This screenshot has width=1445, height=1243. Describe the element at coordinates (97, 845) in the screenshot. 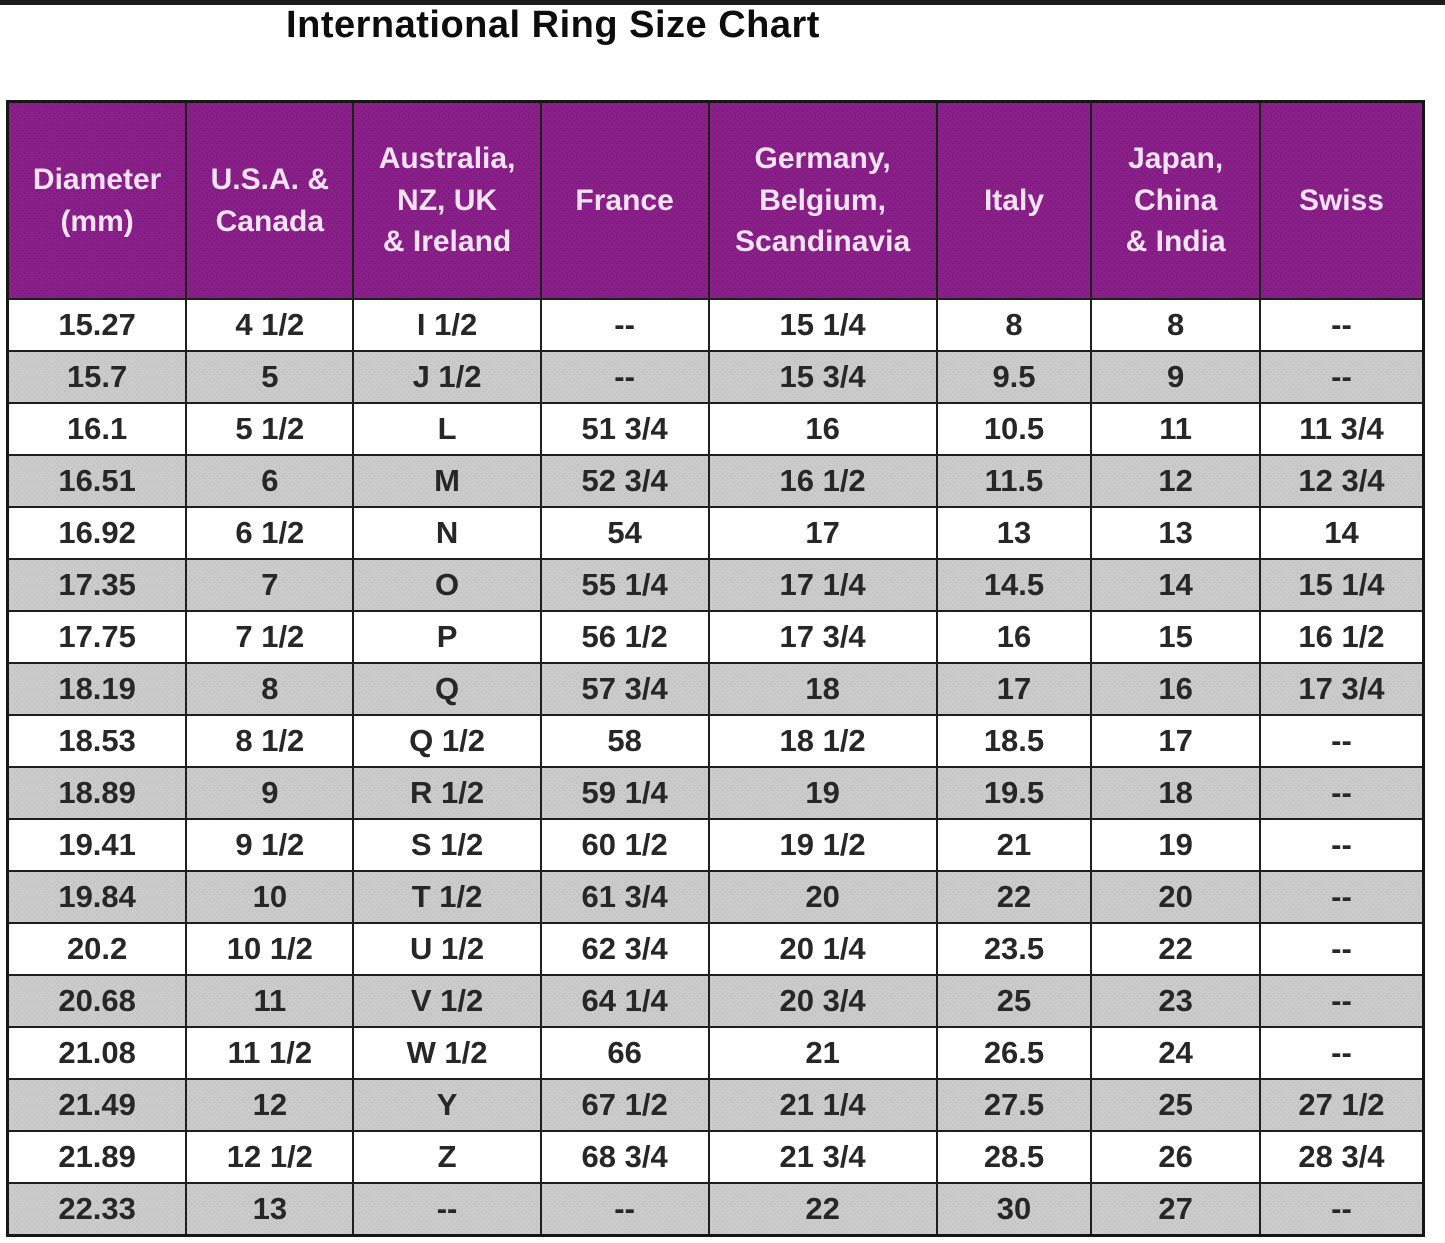

I see `table-cell: 19.41` at that location.